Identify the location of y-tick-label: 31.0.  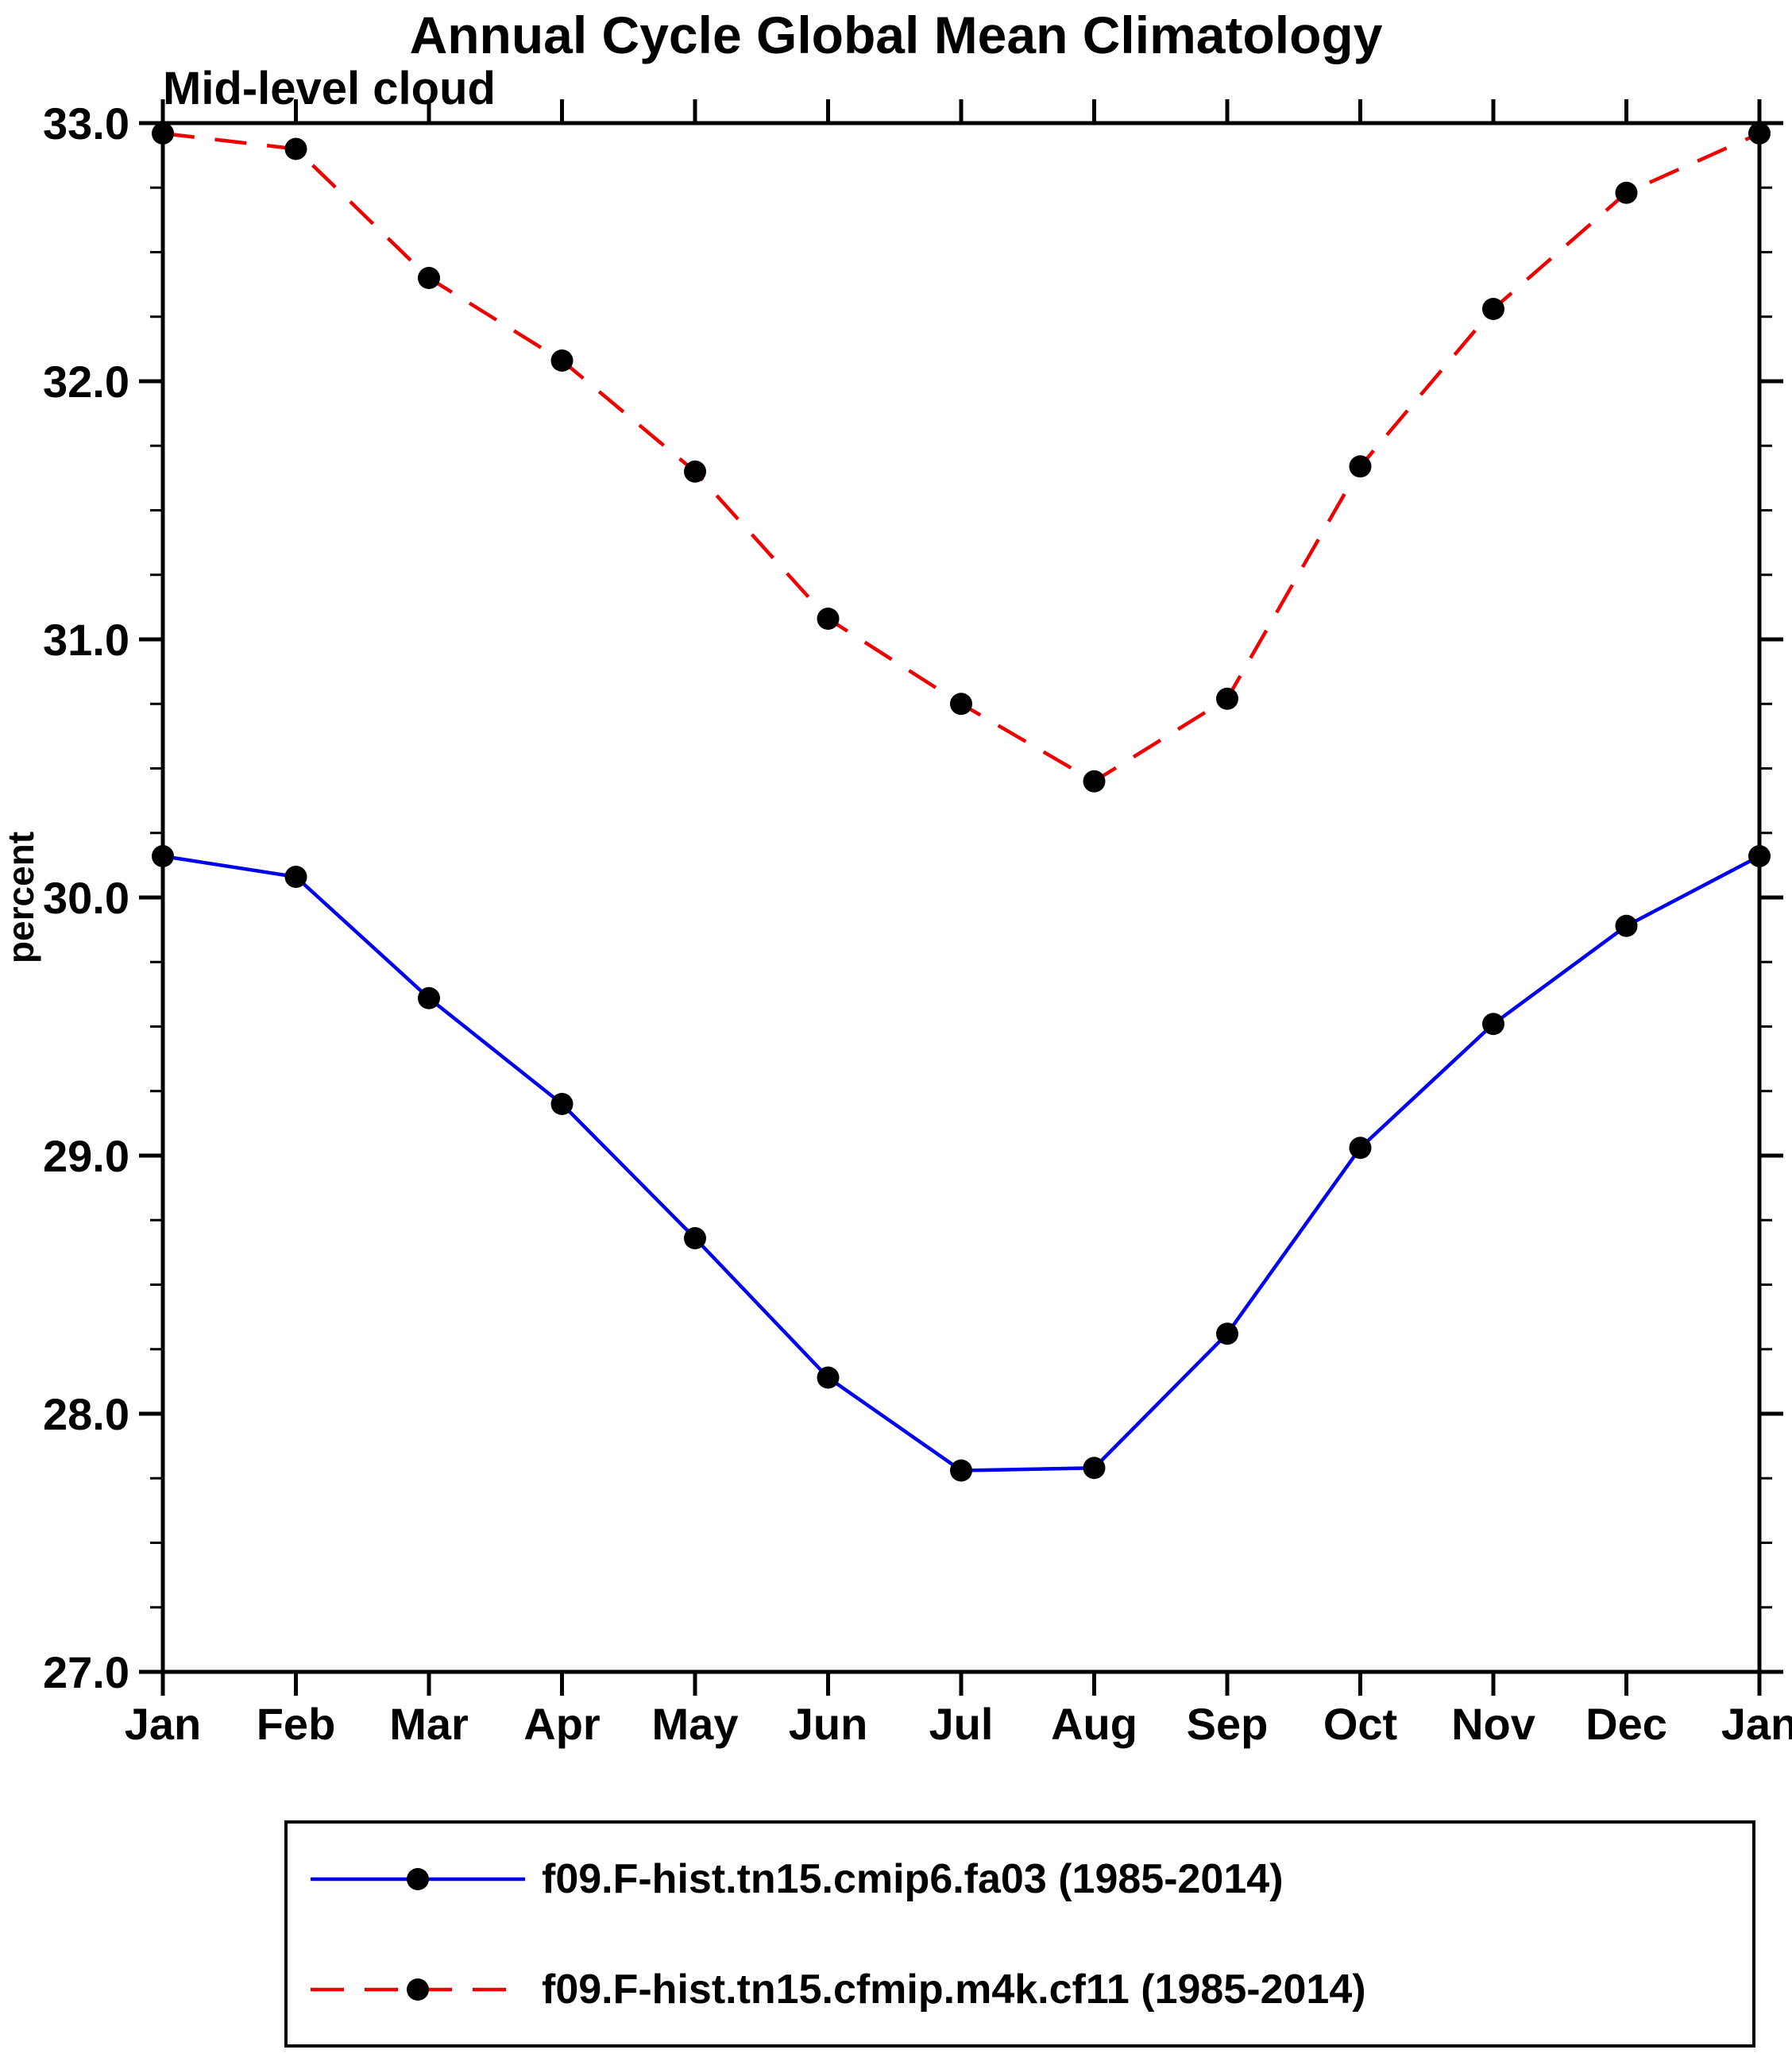
(86, 640).